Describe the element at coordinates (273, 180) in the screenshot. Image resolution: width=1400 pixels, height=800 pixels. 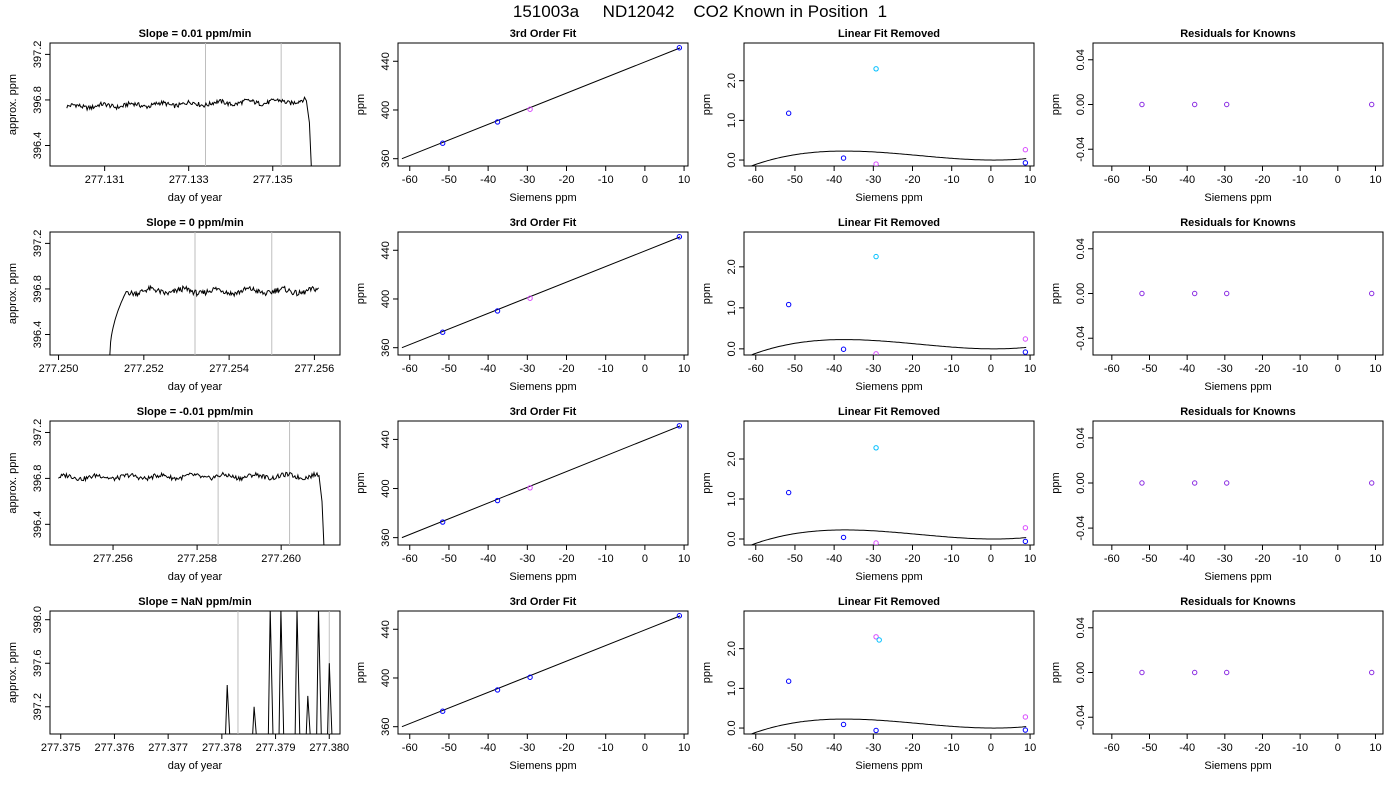
I see `x-tick-label: 277.135` at that location.